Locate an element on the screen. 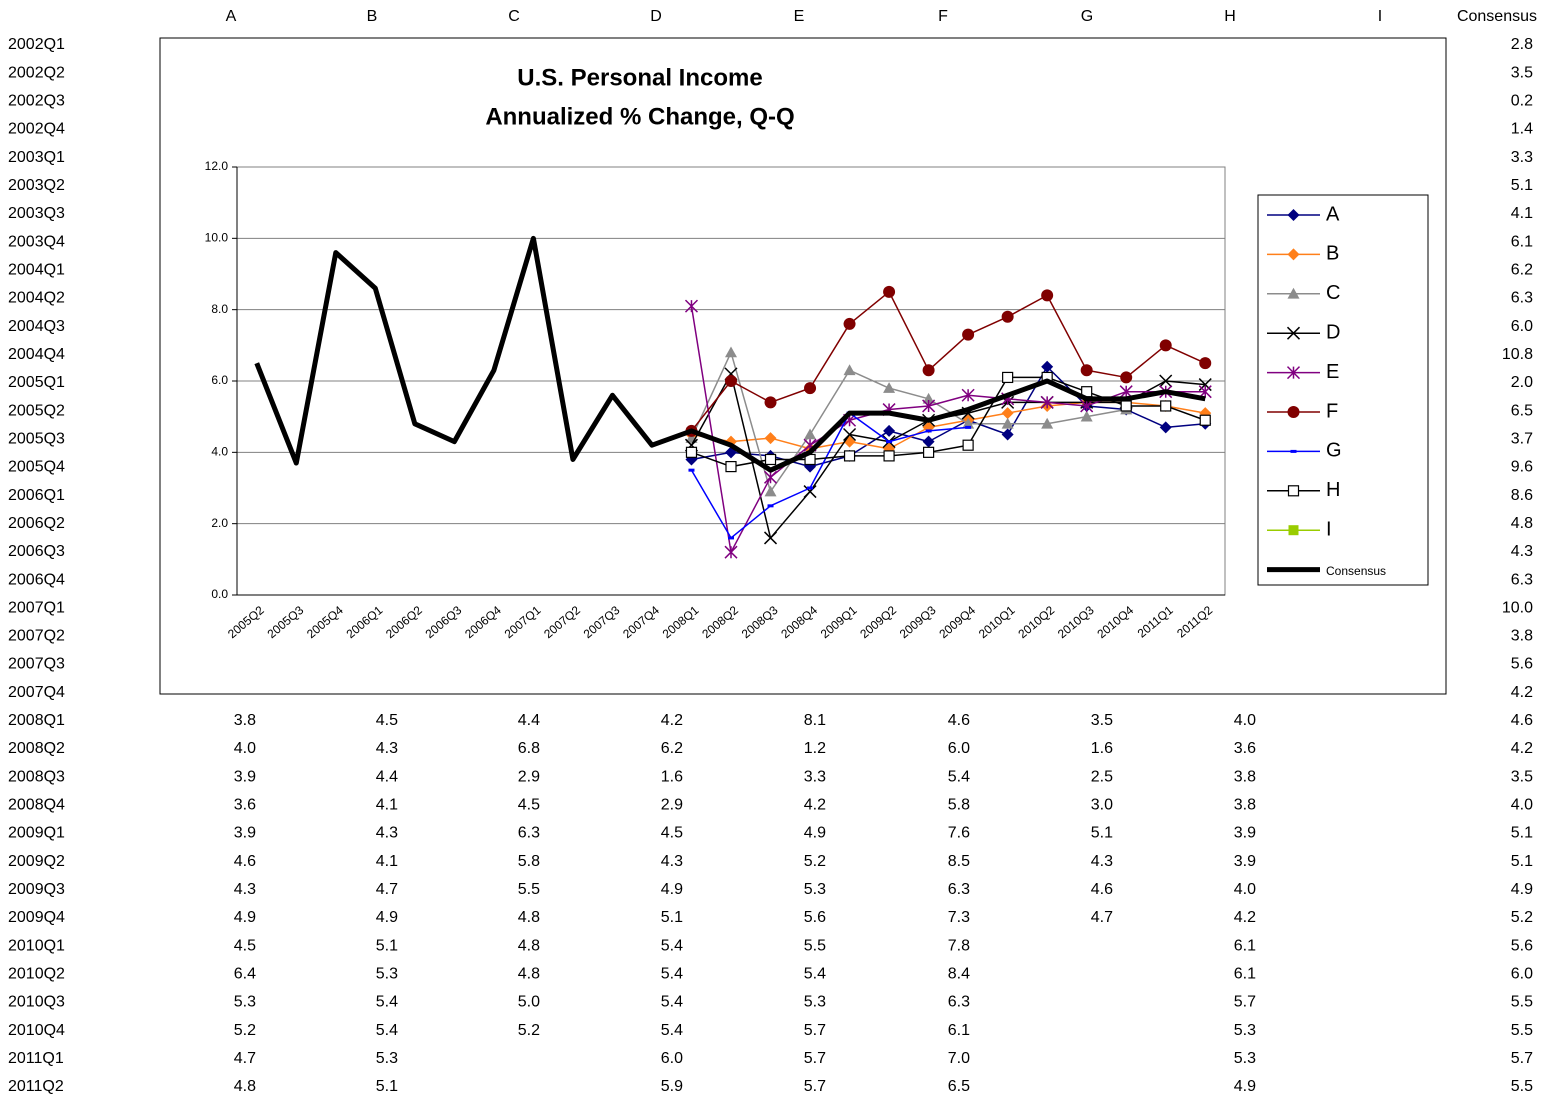  row-label: 2010Q2 is located at coordinates (36, 973).